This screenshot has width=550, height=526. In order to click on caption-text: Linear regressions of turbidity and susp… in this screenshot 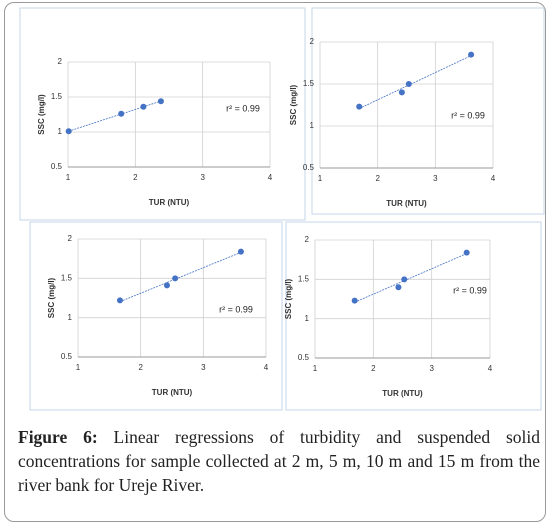, I will do `click(279, 461)`.